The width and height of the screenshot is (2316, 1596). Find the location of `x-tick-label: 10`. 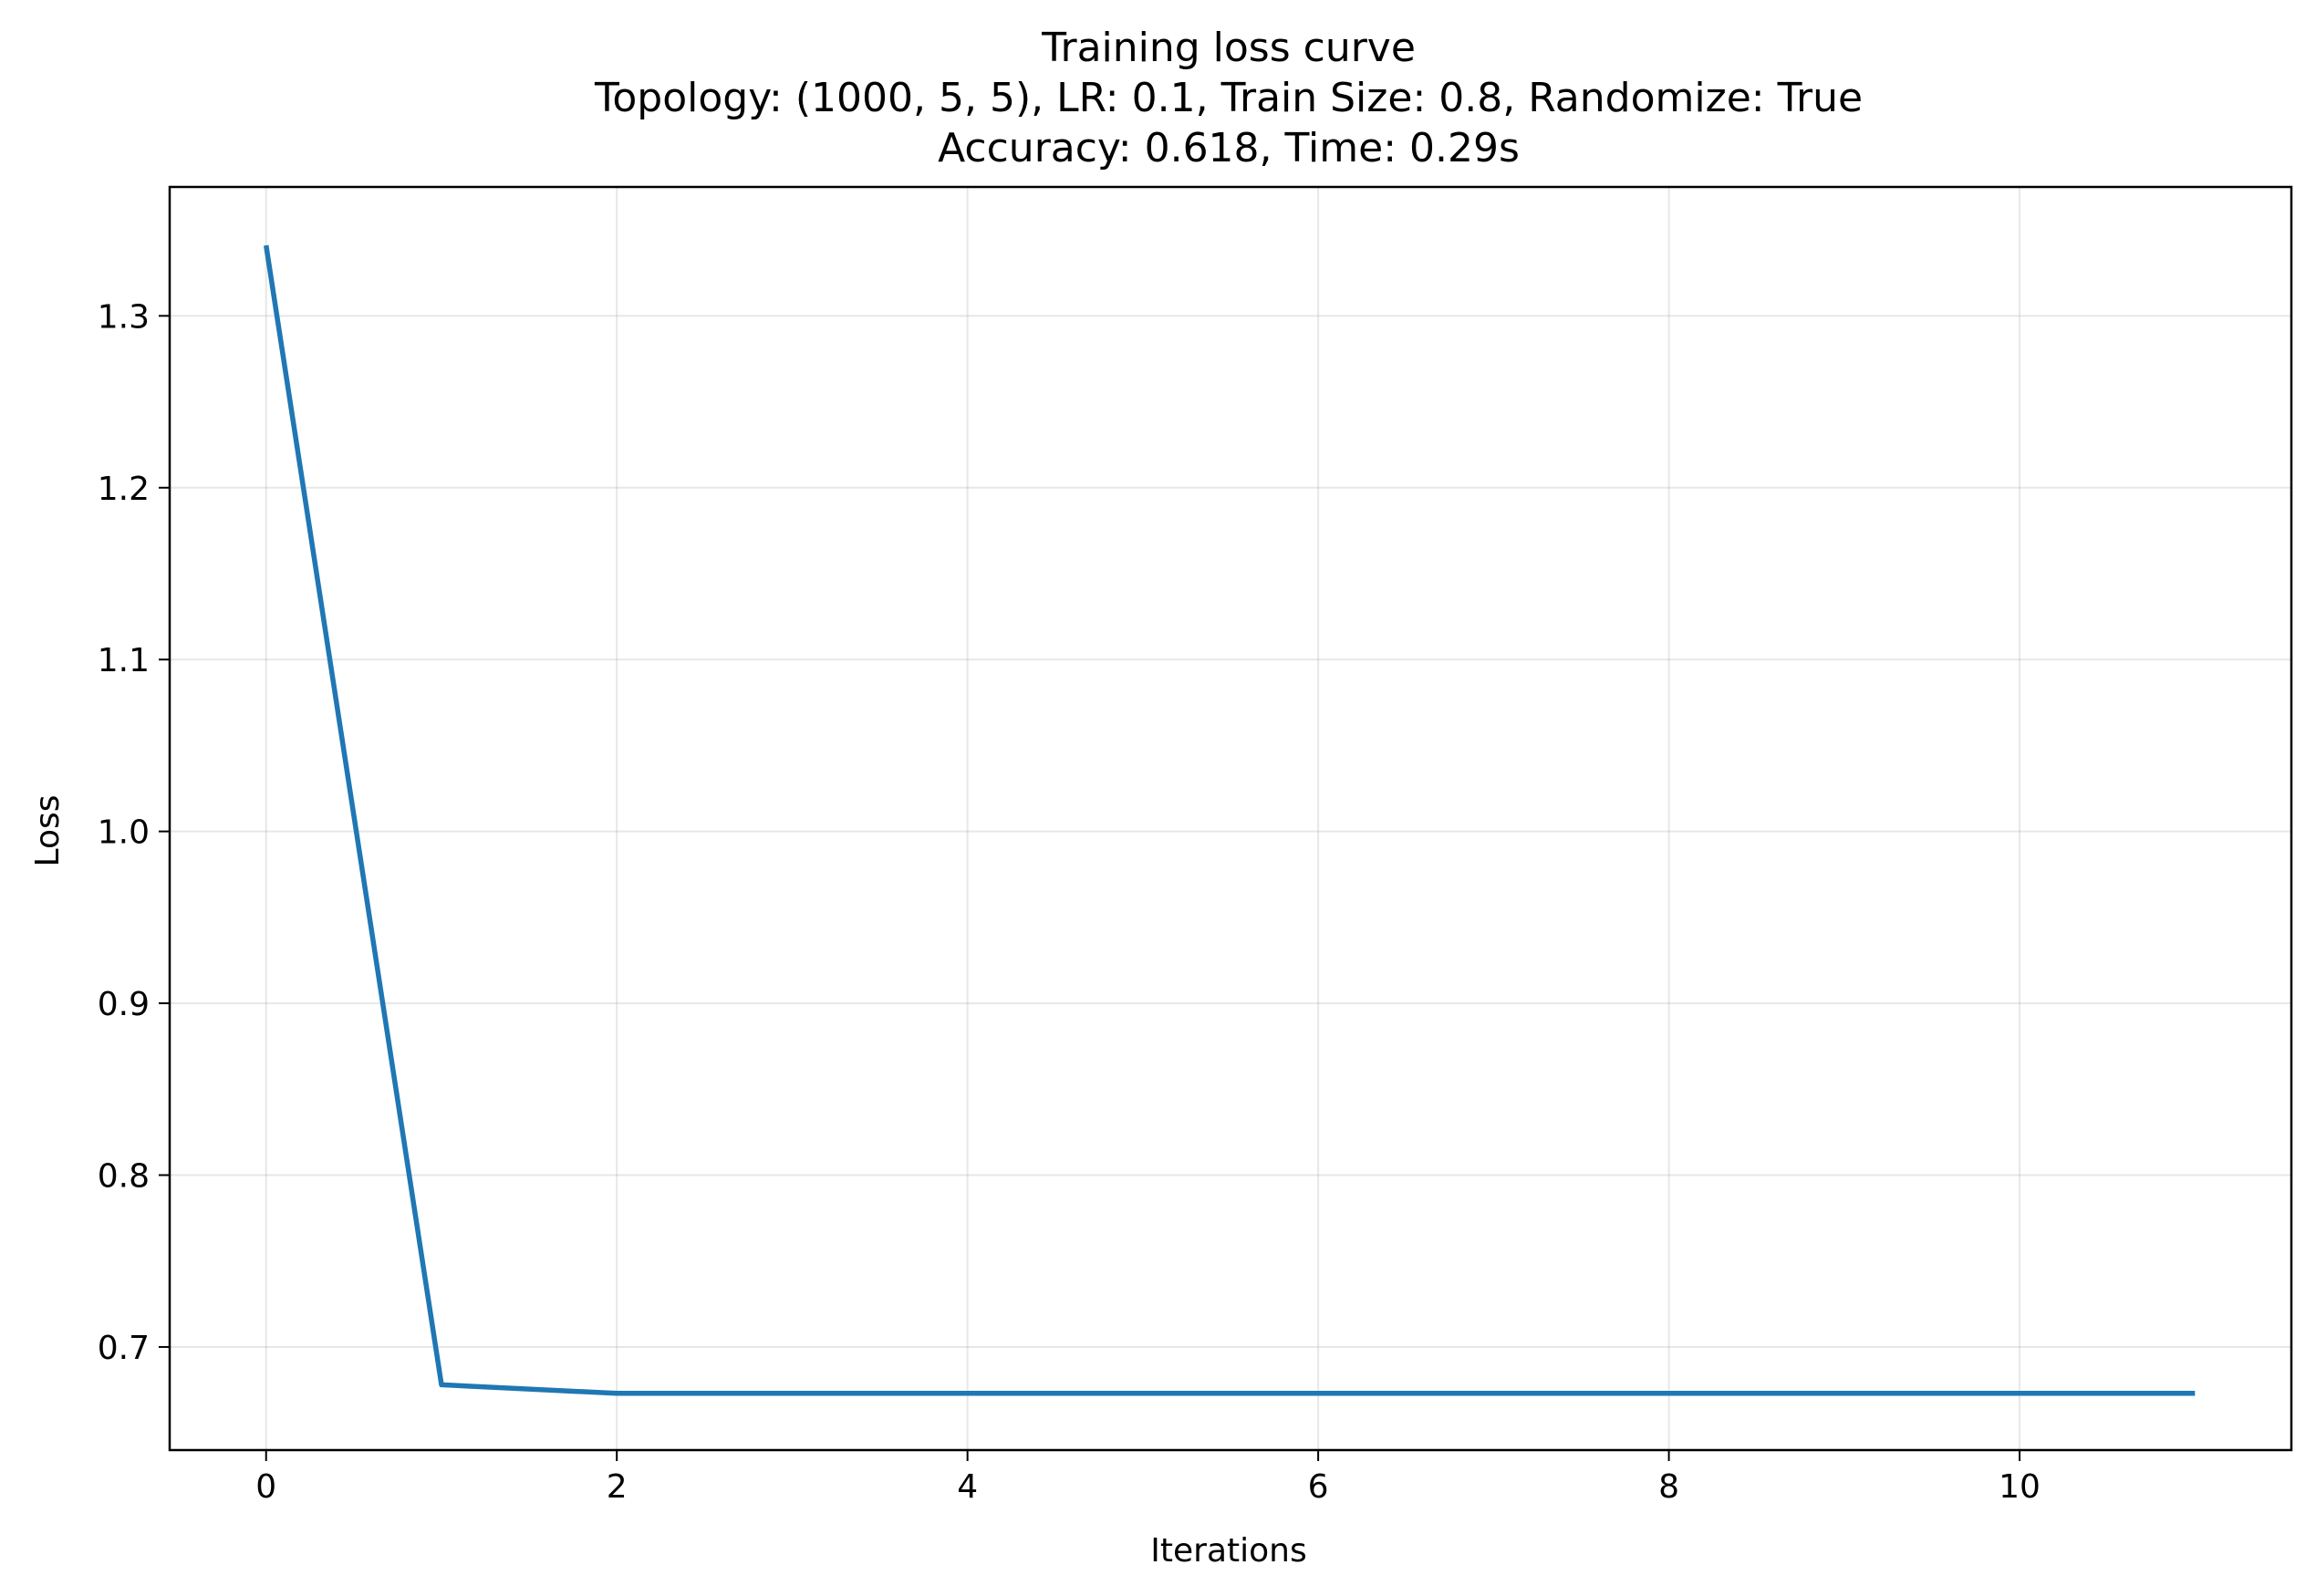

x-tick-label: 10 is located at coordinates (2020, 1487).